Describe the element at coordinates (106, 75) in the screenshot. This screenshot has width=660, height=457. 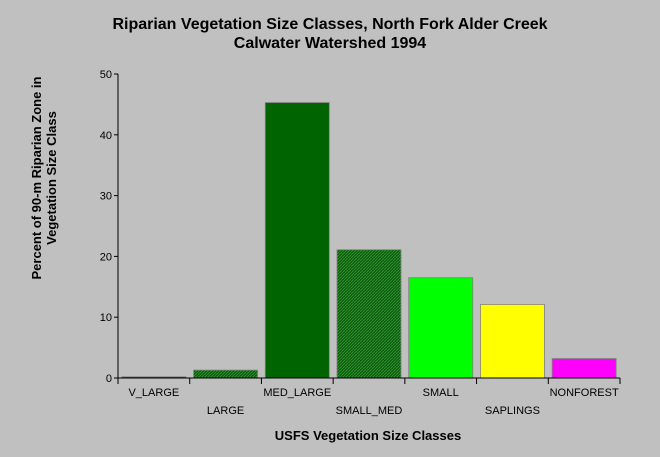
I see `y-tick-label: 50` at that location.